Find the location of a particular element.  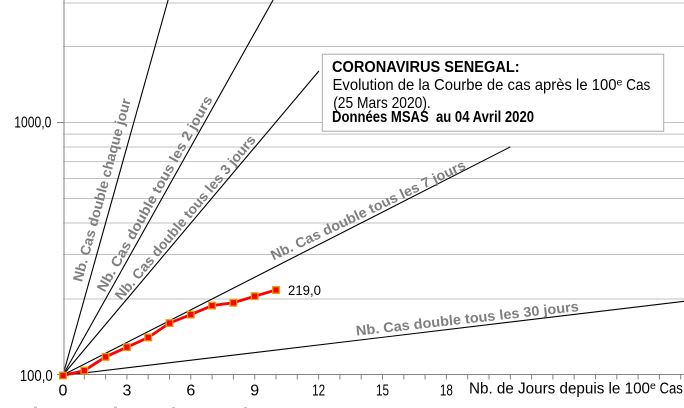

svg-text: 18 is located at coordinates (446, 391).